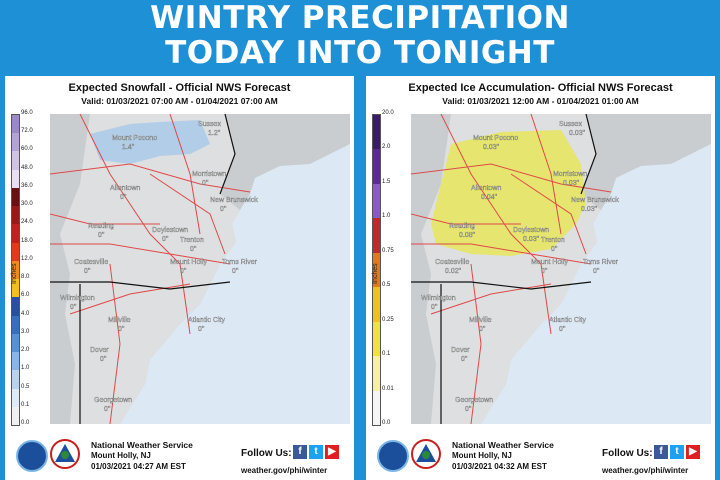  Describe the element at coordinates (119, 320) in the screenshot. I see `city-name: Millville` at that location.